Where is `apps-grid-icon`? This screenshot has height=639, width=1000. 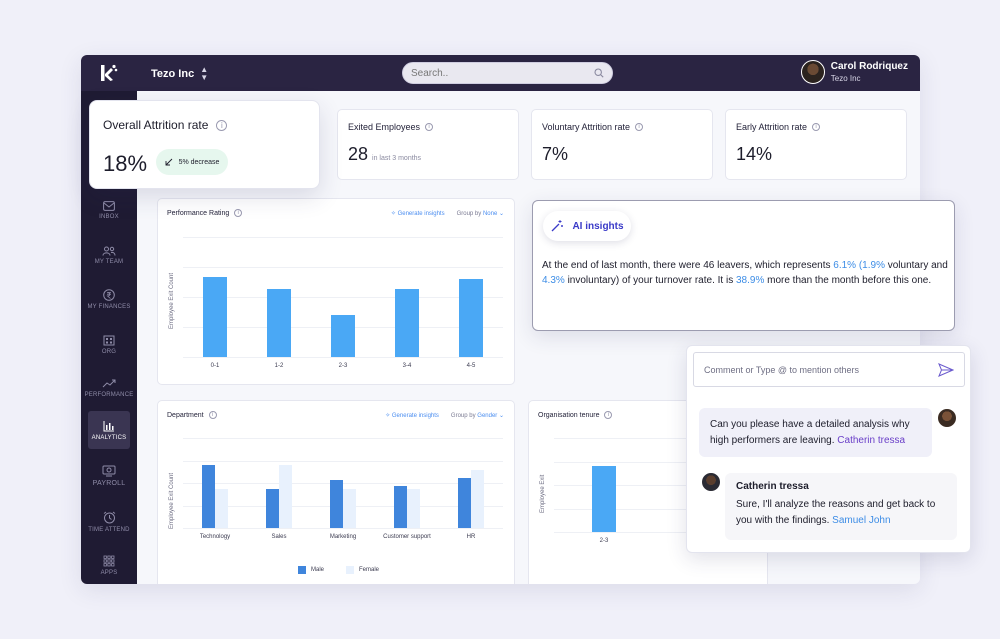
apps-grid-icon is located at coordinates (109, 560).